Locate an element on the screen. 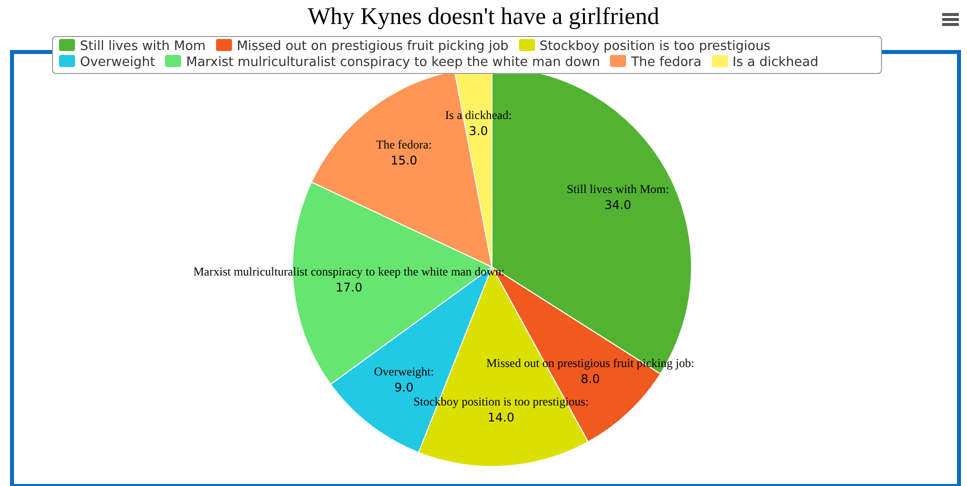 The image size is (967, 486). data-label: 34.0 is located at coordinates (618, 205).